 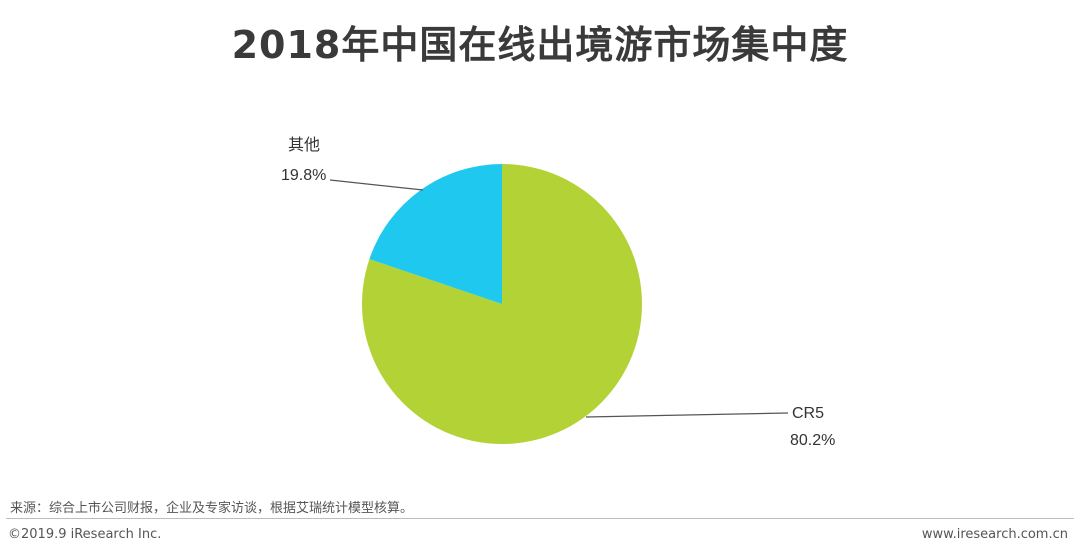 I want to click on slice-value-cr5: 80.2%, so click(x=812, y=440).